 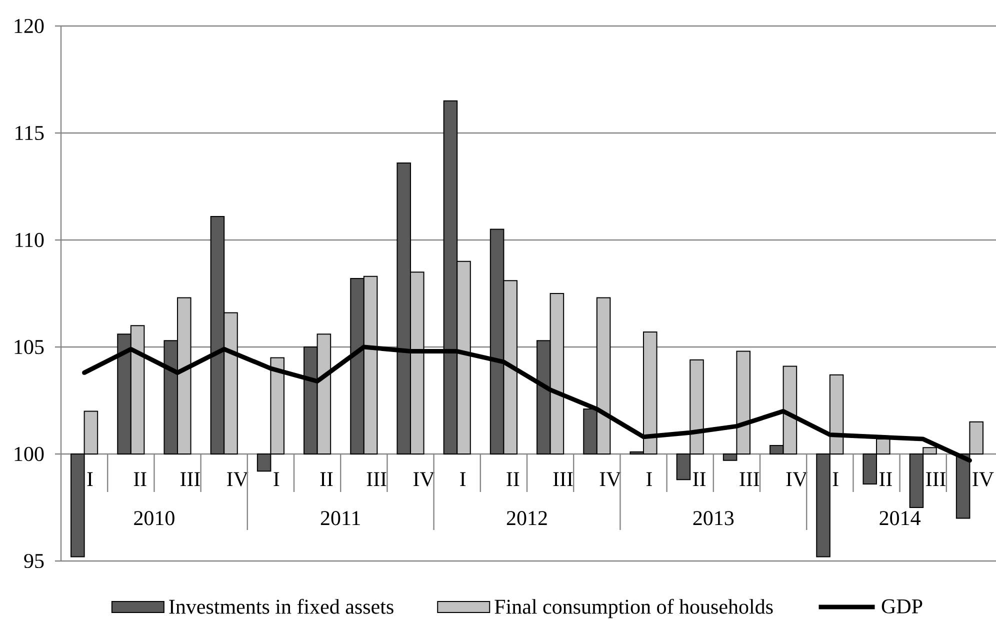 What do you see at coordinates (30, 240) in the screenshot?
I see `y-tick-label: 110` at bounding box center [30, 240].